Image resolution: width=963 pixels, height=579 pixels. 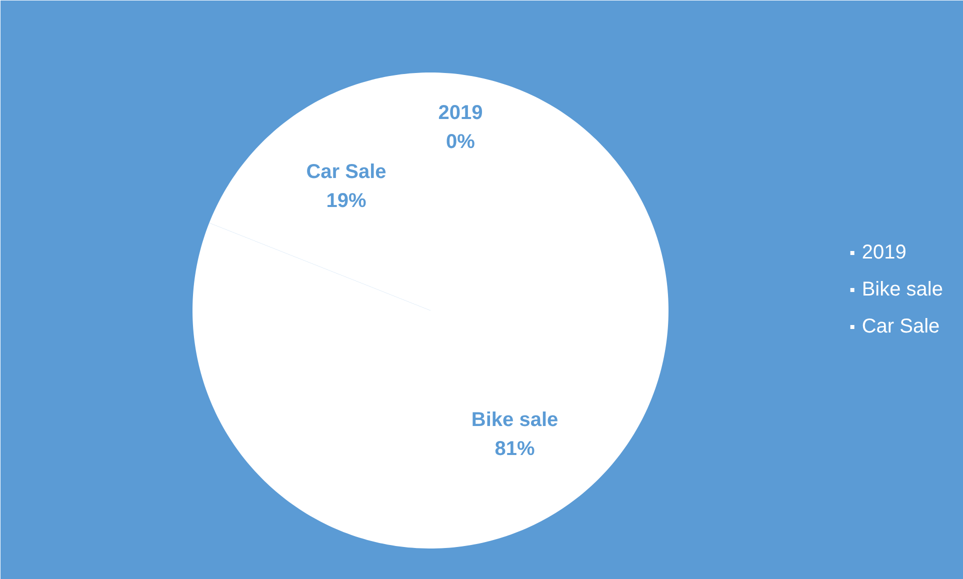 I want to click on category-label: 2019, so click(x=460, y=113).